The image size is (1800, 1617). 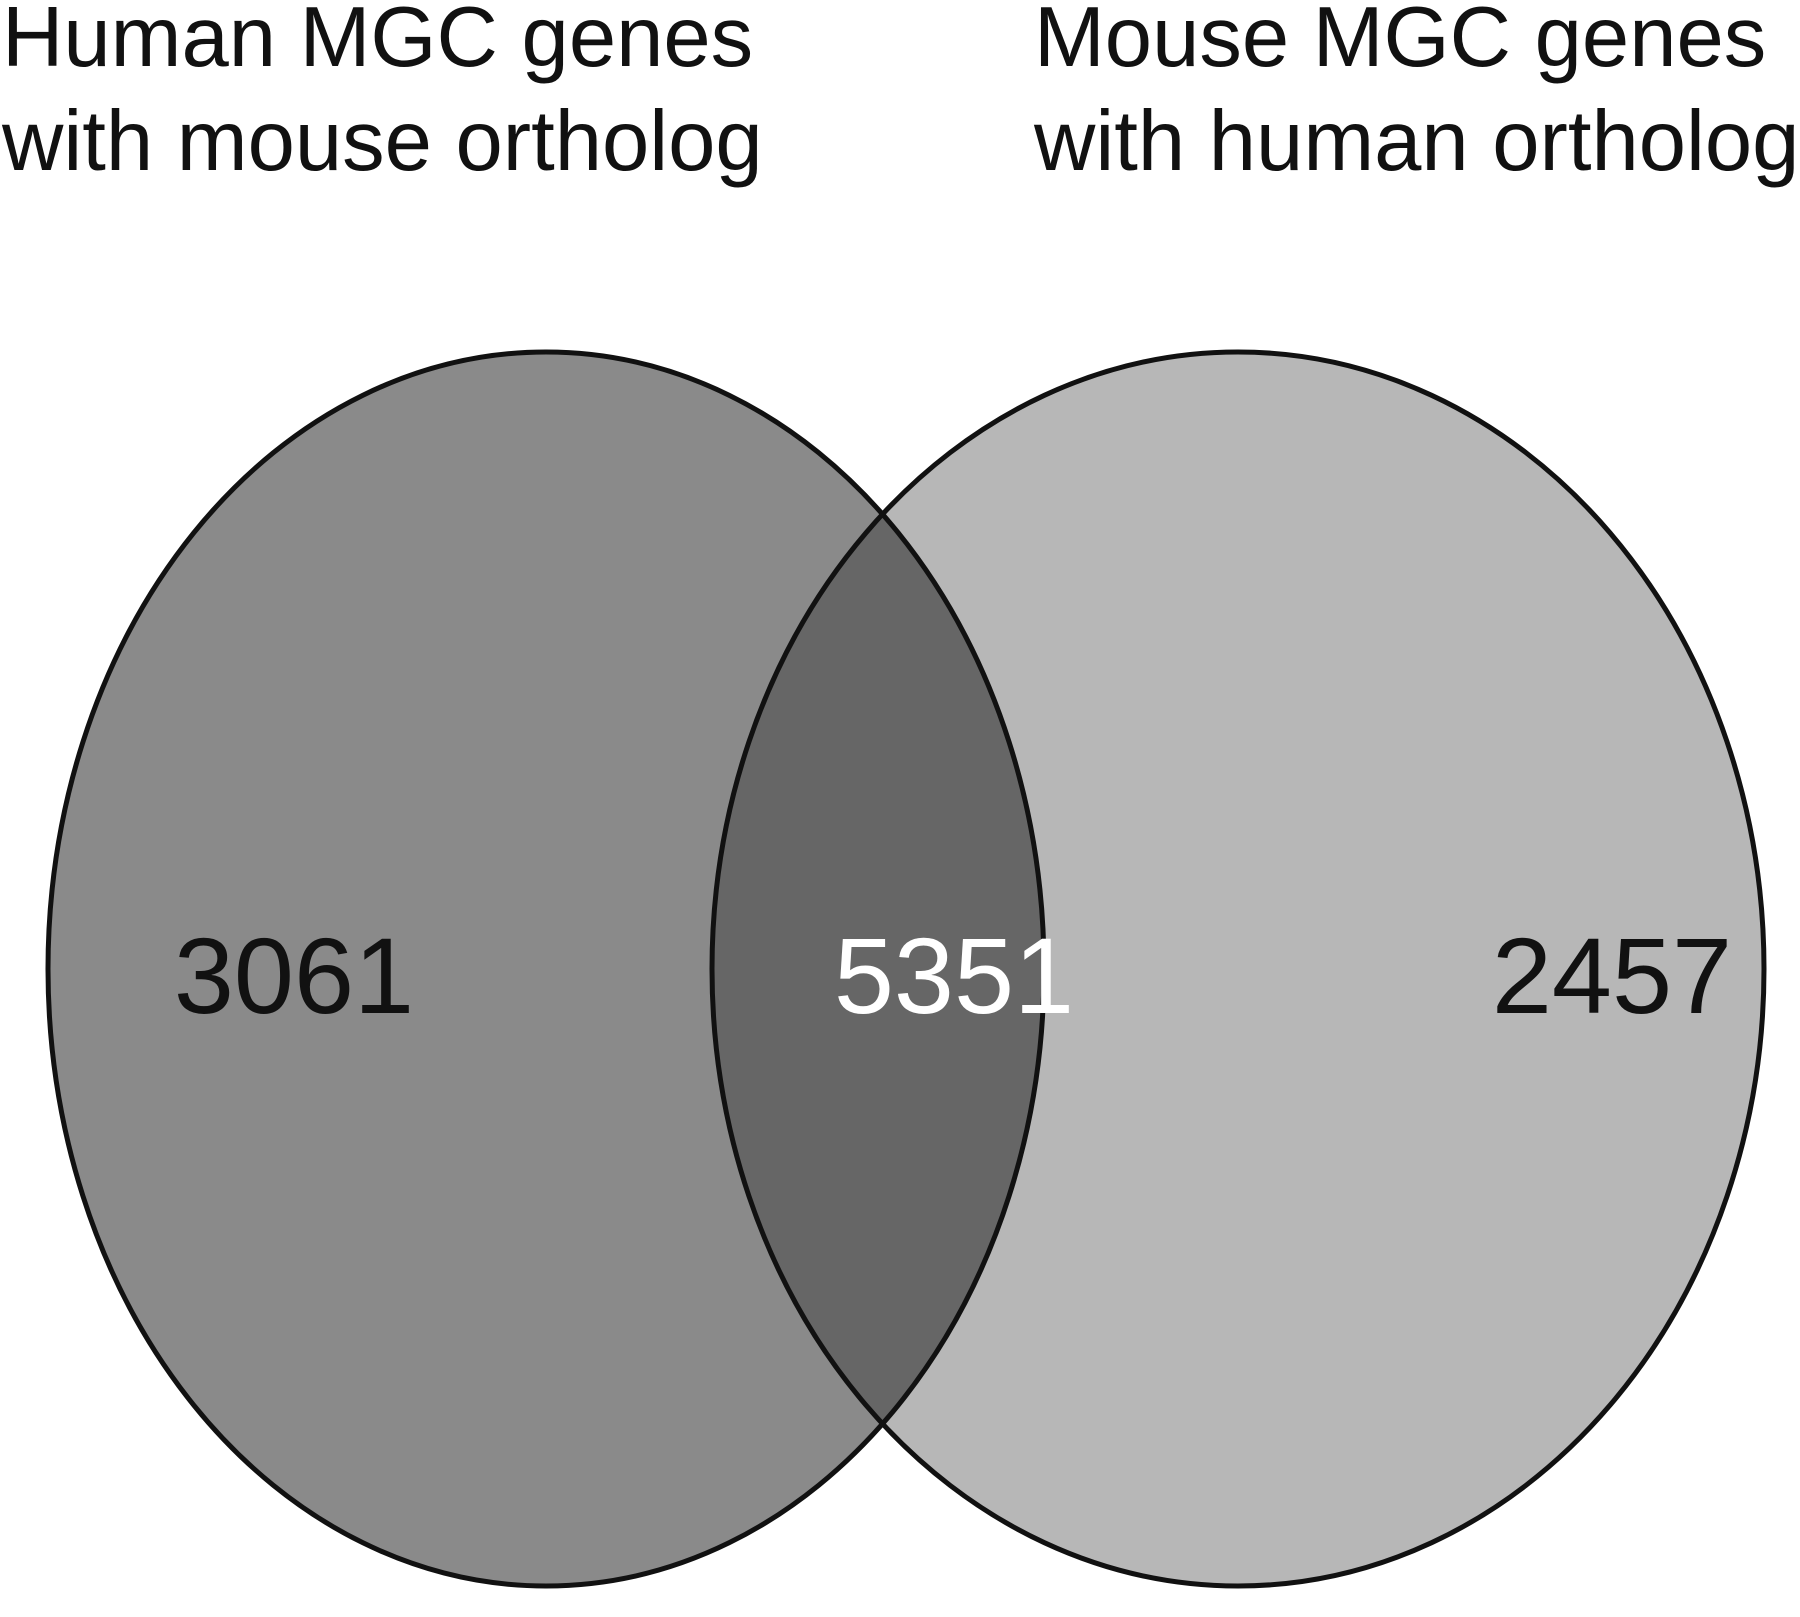 What do you see at coordinates (382, 141) in the screenshot?
I see `left-set-label-line-2: with mouse ortholog` at bounding box center [382, 141].